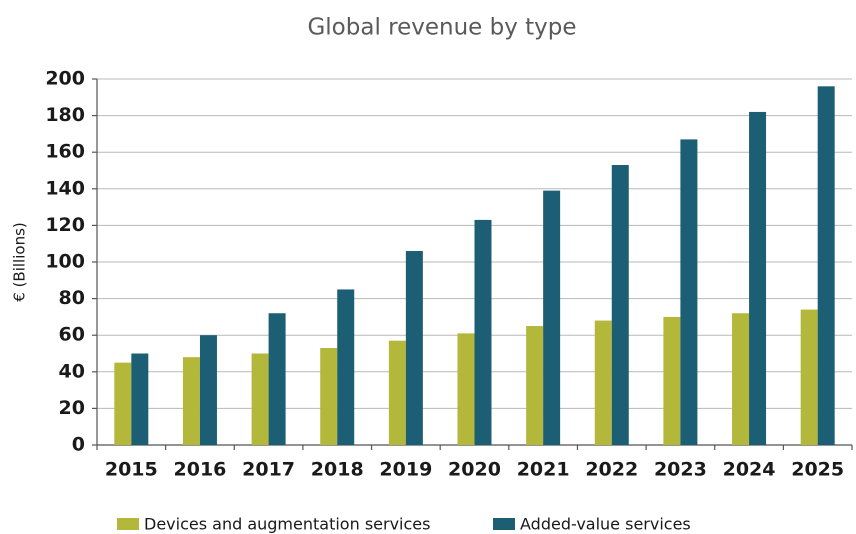 Image resolution: width=856 pixels, height=534 pixels. I want to click on y-tick-label: 40, so click(72, 371).